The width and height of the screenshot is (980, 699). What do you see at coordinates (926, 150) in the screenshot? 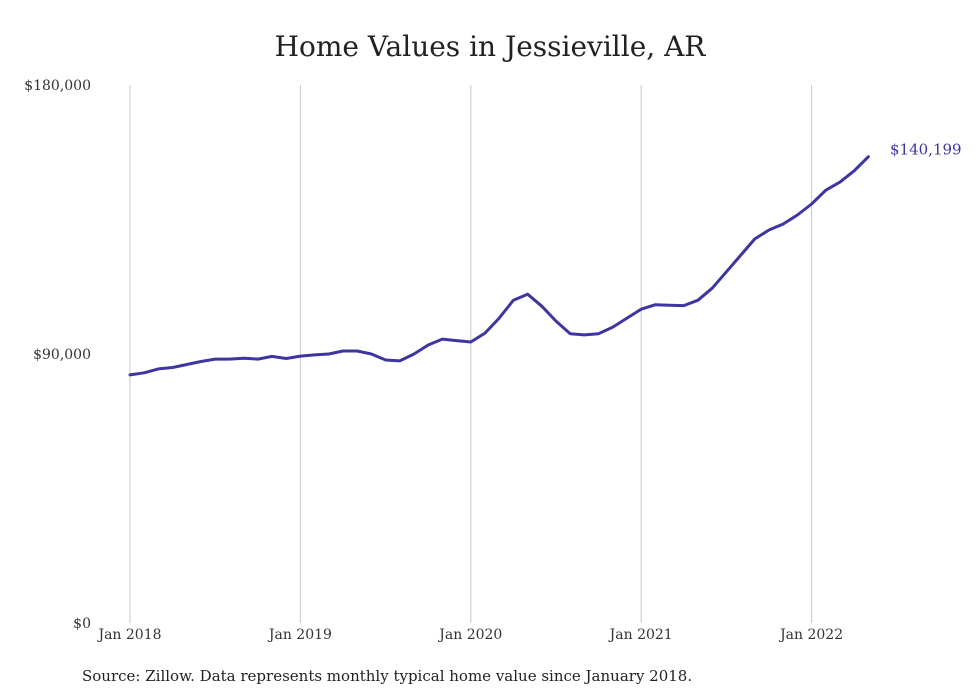
I see `end-value-label: $140,199` at bounding box center [926, 150].